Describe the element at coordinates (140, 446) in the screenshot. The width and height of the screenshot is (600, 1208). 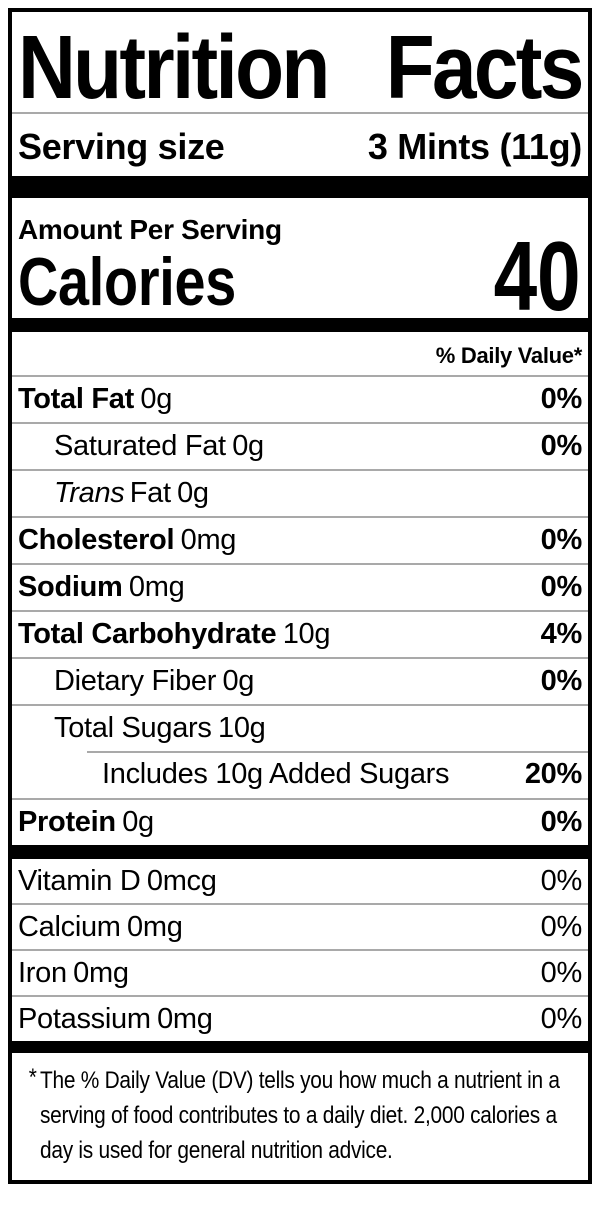
I see `nutrient-name: Saturated Fat` at that location.